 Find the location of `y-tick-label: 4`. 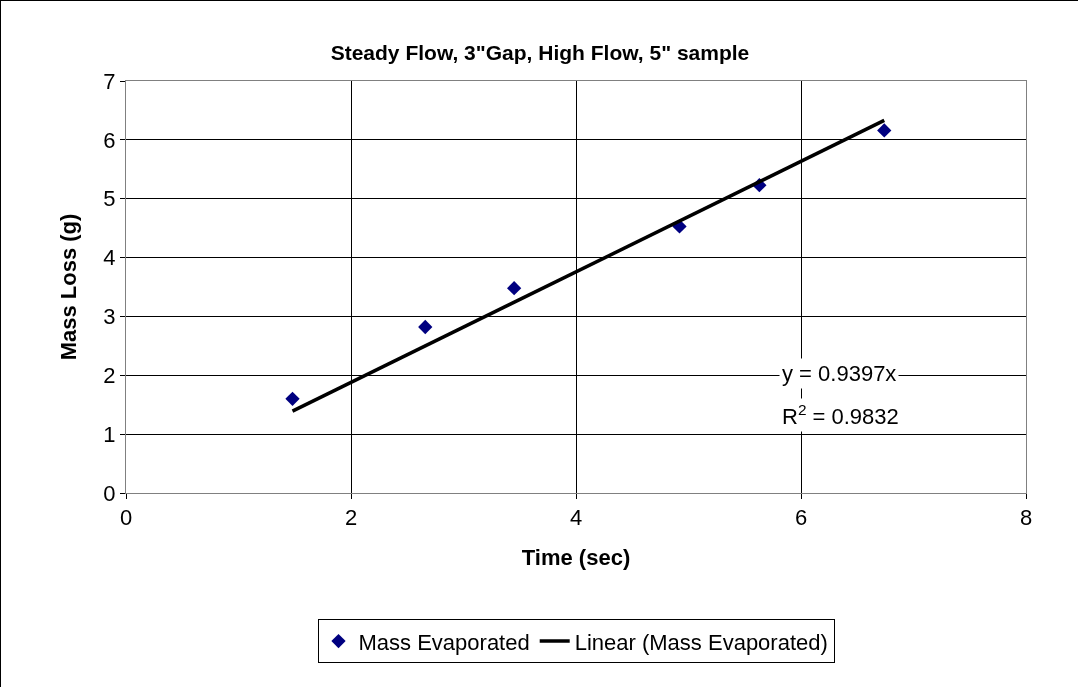

y-tick-label: 4 is located at coordinates (109, 258).